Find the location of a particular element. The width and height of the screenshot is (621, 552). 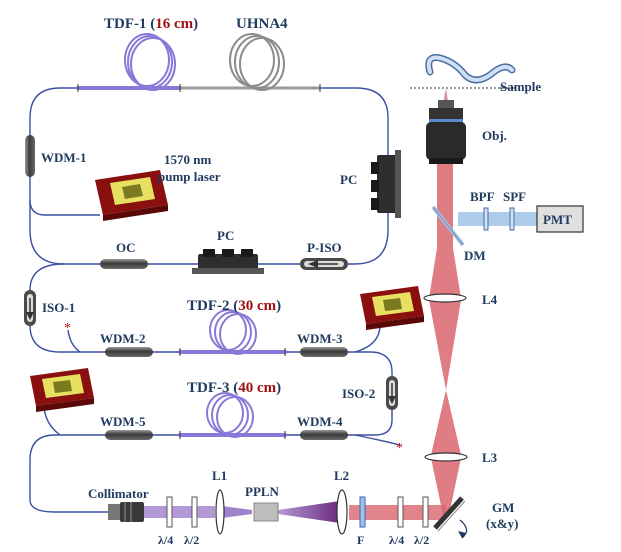

label-iso1: ISO-1 is located at coordinates (58, 307).